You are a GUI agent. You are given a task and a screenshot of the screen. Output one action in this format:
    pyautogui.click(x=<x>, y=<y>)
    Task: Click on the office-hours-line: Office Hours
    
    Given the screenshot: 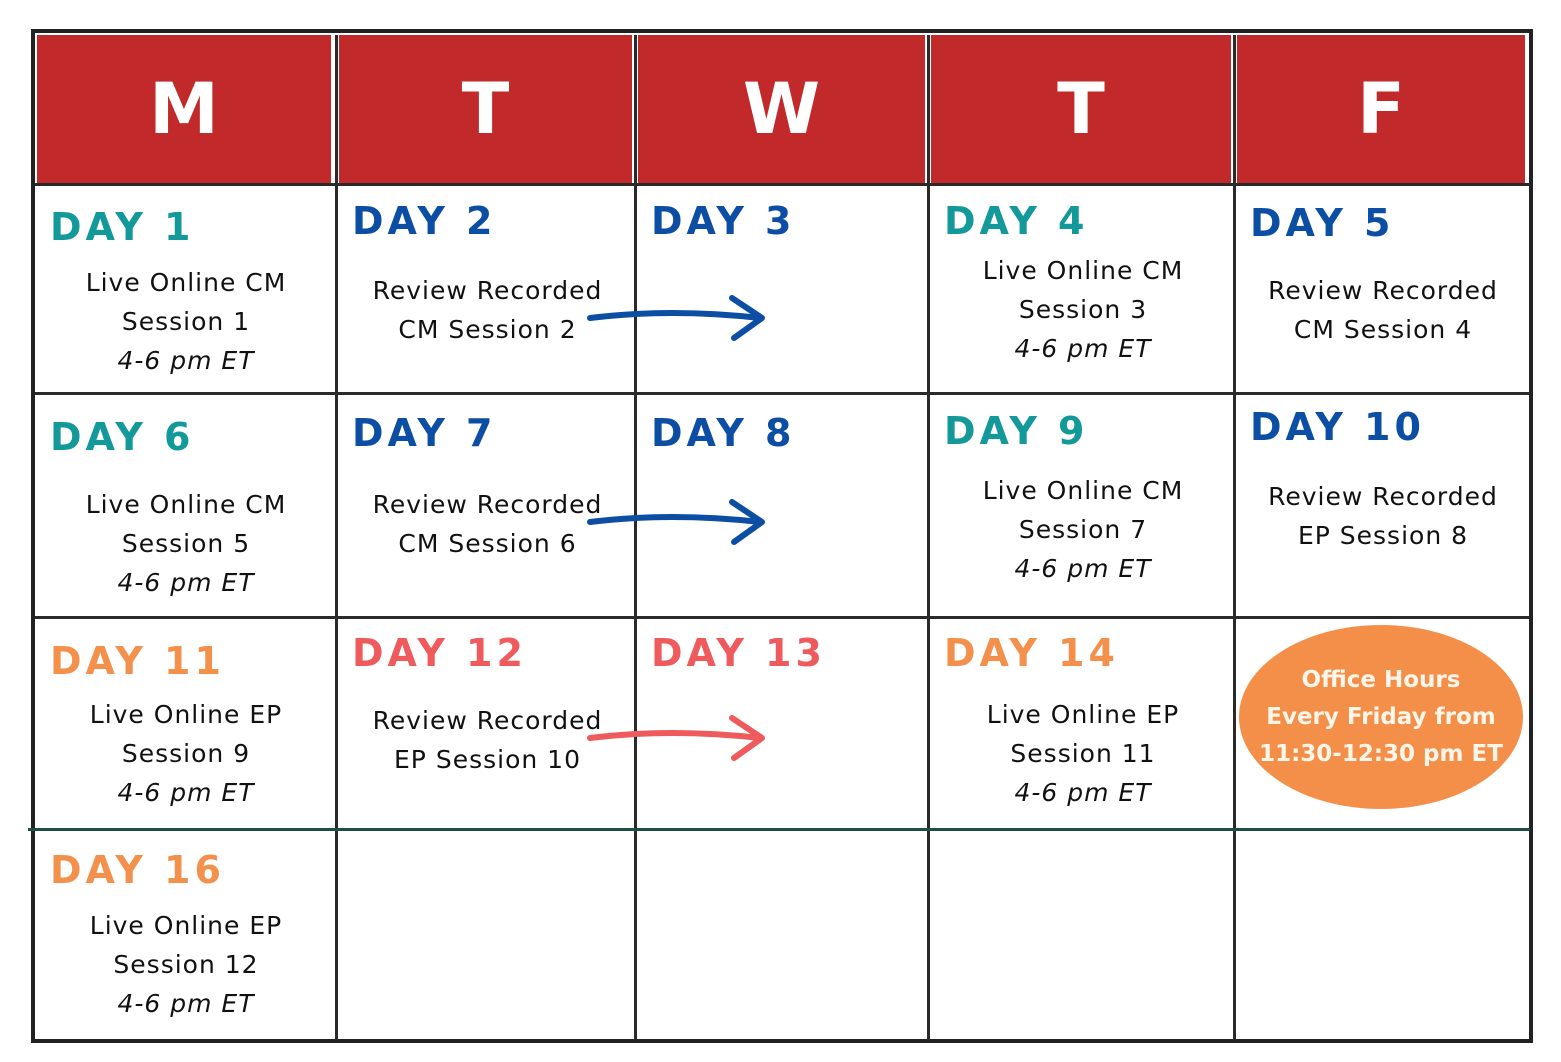 What is the action you would take?
    pyautogui.click(x=1381, y=679)
    